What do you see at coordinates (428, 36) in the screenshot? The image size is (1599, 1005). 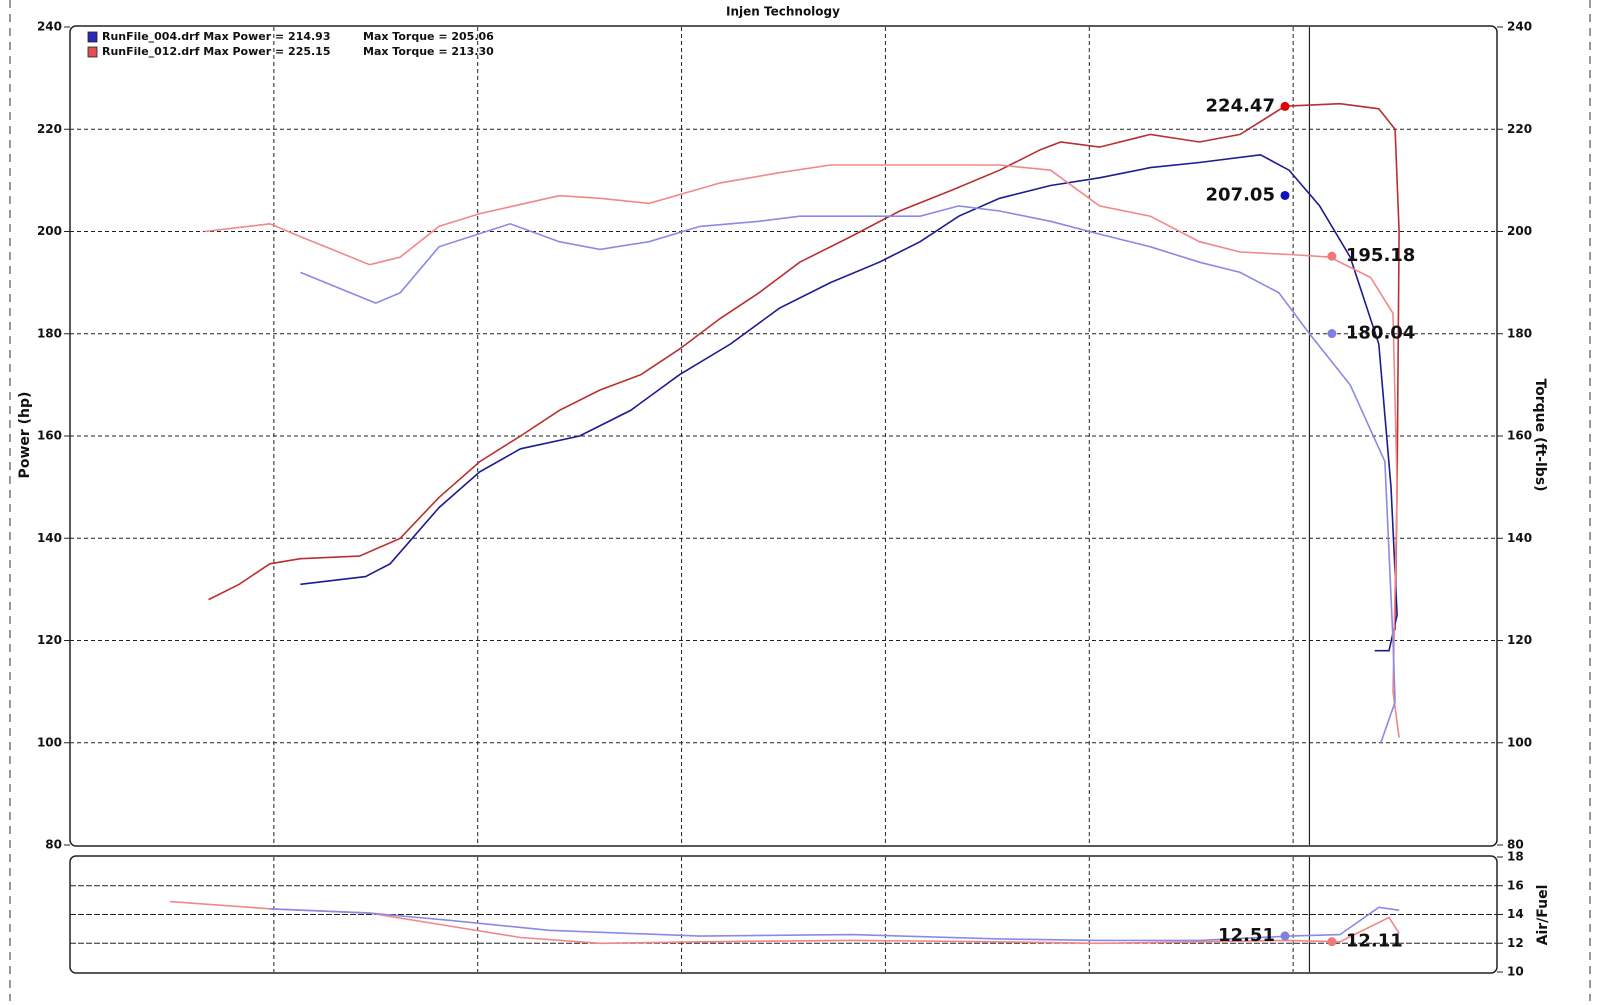 I see `legend-label: Max Torque = 205.06` at bounding box center [428, 36].